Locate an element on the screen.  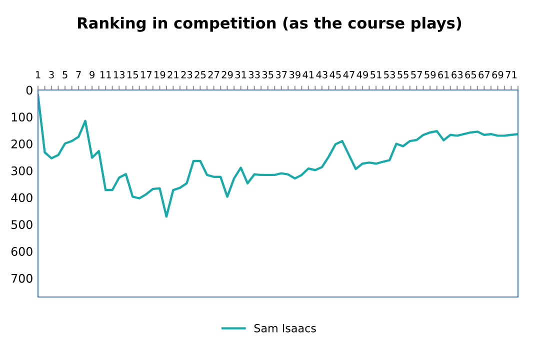
x-tick-label: 9 is located at coordinates (92, 74).